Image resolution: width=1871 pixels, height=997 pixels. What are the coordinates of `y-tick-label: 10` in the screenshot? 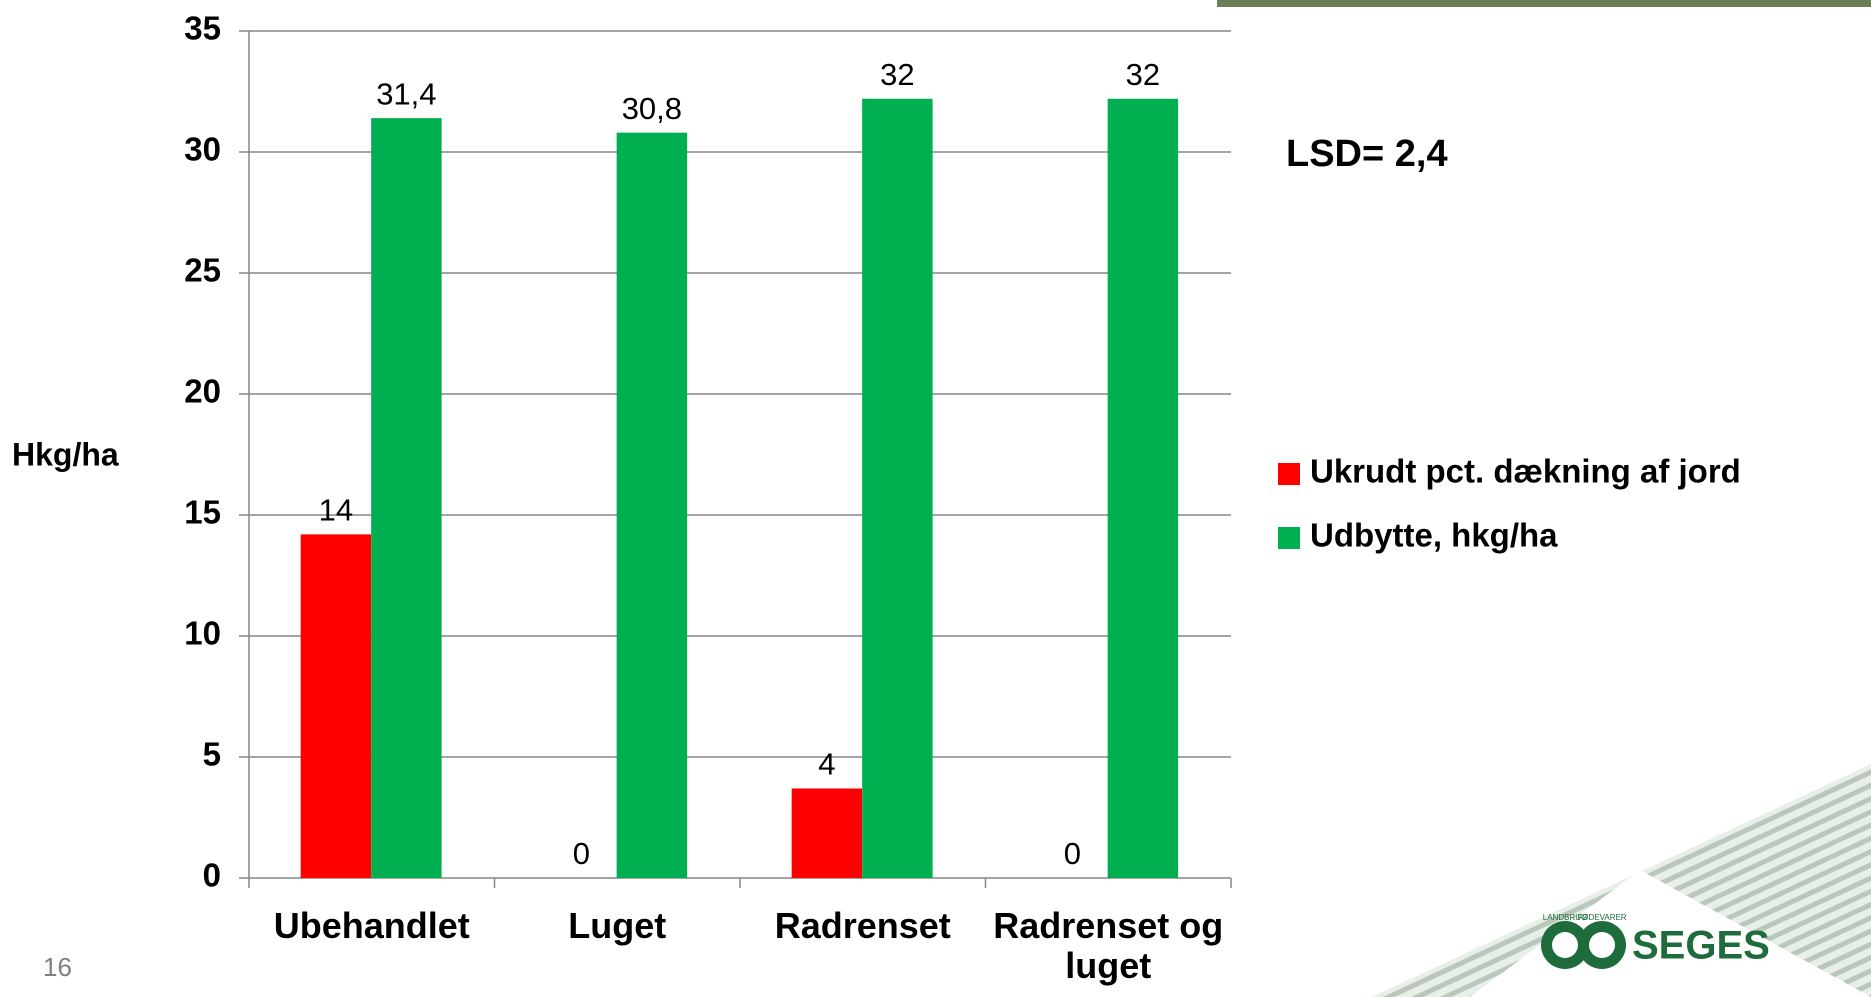 It's located at (202, 633).